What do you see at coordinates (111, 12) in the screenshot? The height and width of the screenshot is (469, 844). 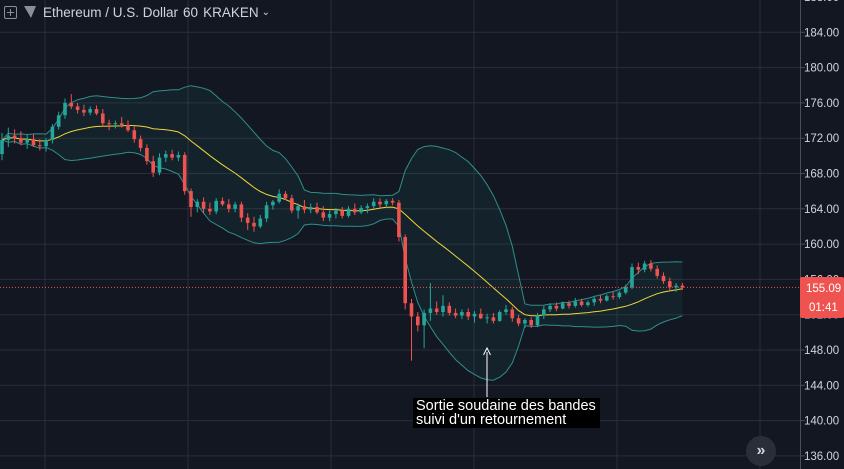 I see `symbol-name: Ethereum / U.S. Dollar` at bounding box center [111, 12].